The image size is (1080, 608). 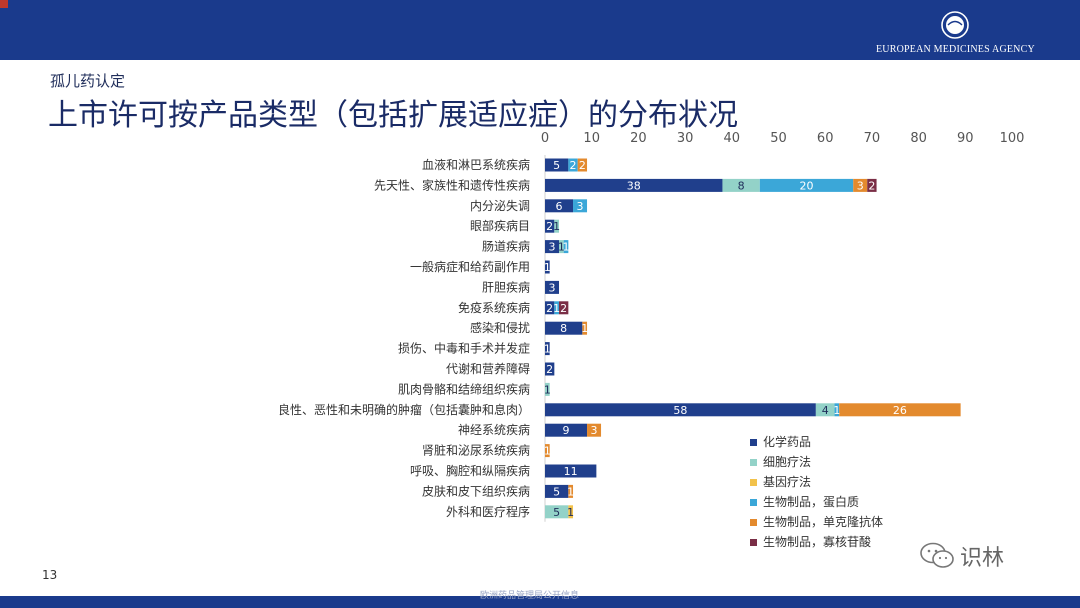 What do you see at coordinates (452, 184) in the screenshot?
I see `category-label: 先天性、家族性和遗传性疾病` at bounding box center [452, 184].